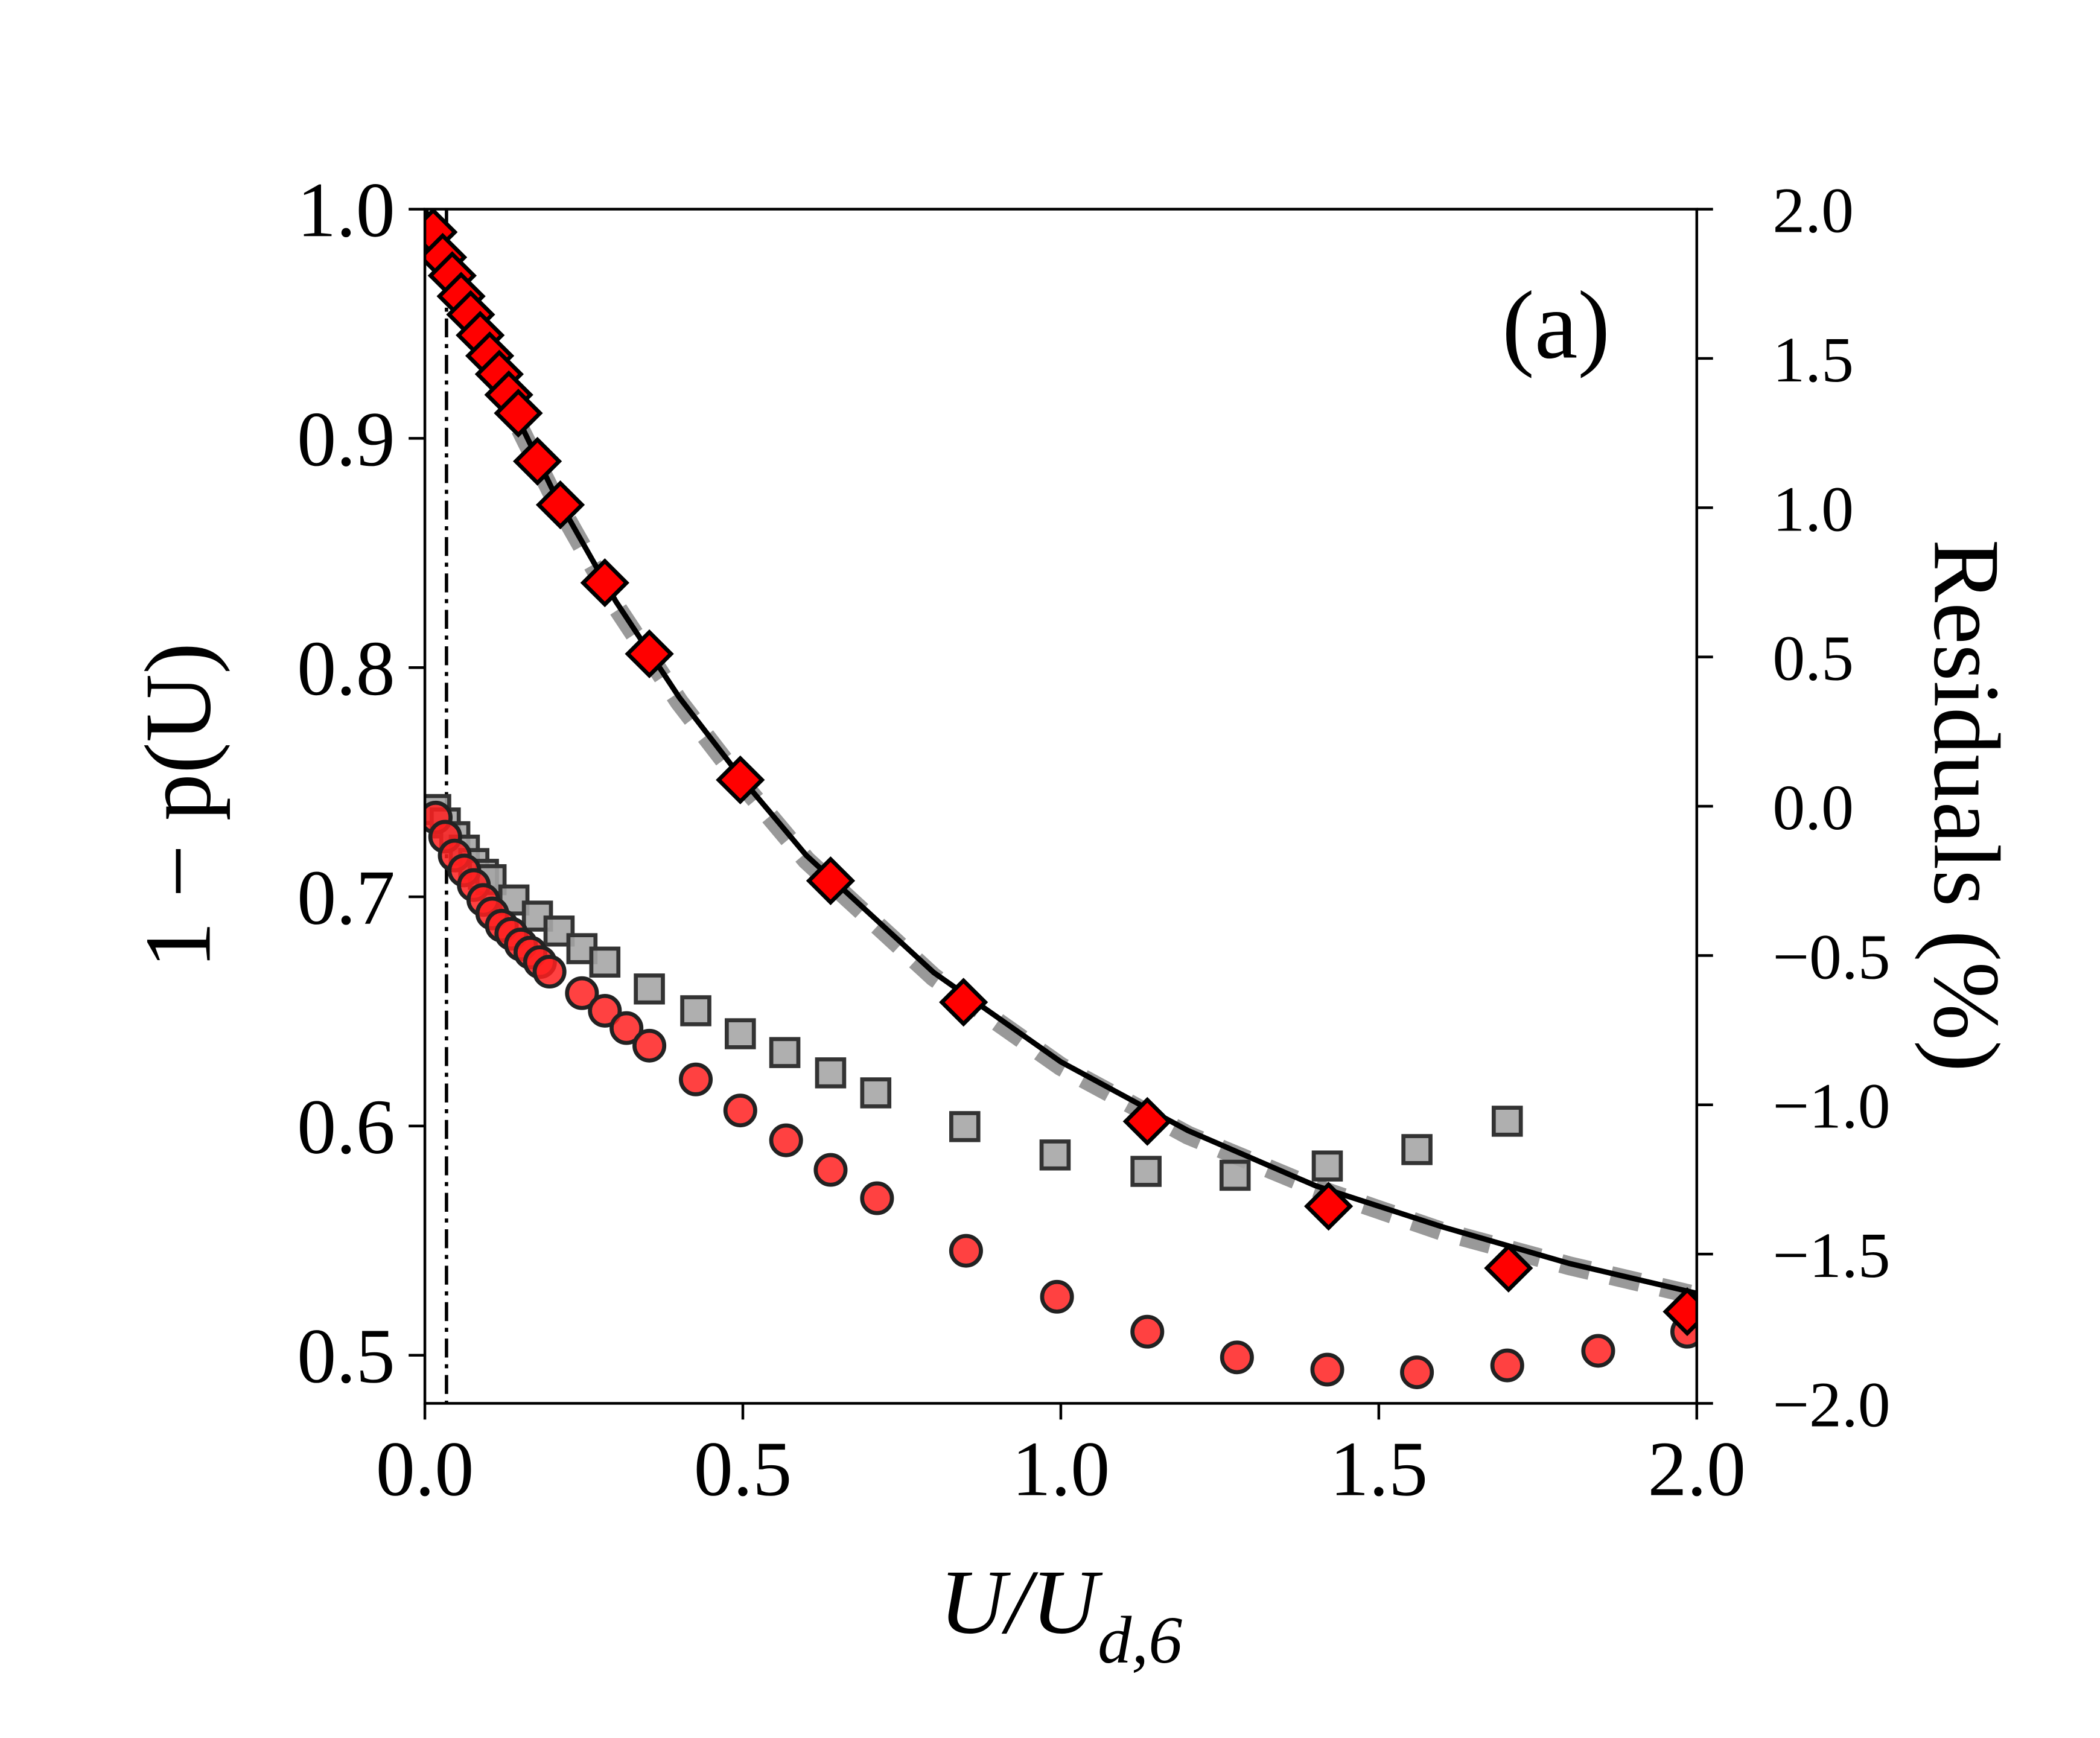 This screenshot has width=2100, height=1738. Describe the element at coordinates (1831, 1106) in the screenshot. I see `y2-tick-label: −1.0` at that location.